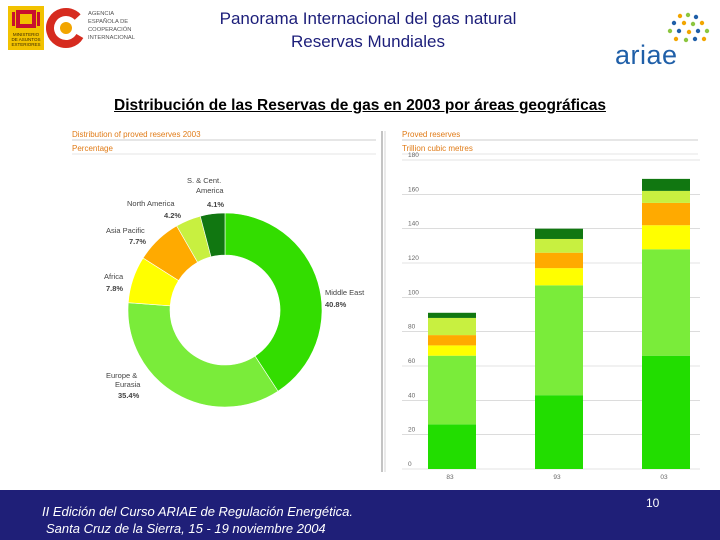 The width and height of the screenshot is (720, 540). What do you see at coordinates (413, 258) in the screenshot?
I see `y-tick-label: 120` at bounding box center [413, 258].